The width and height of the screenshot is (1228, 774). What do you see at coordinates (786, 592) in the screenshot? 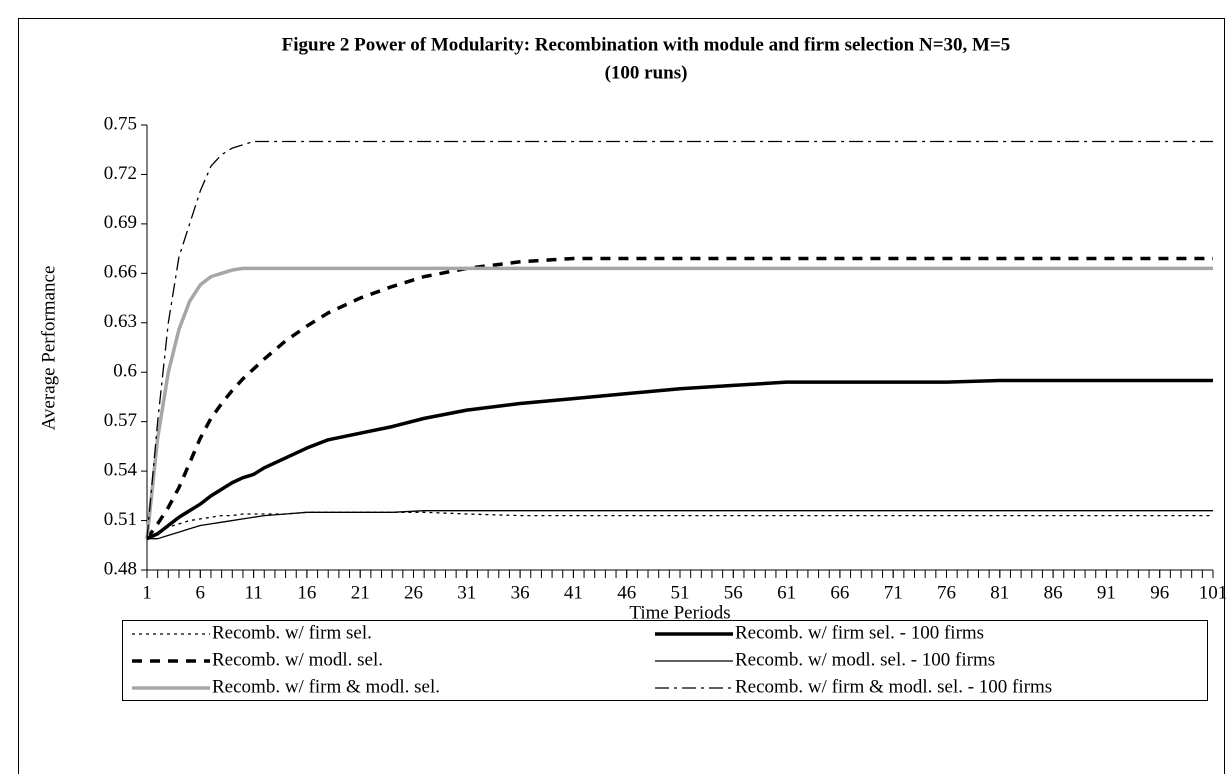
I see `x-tick-label: 61` at bounding box center [786, 592].